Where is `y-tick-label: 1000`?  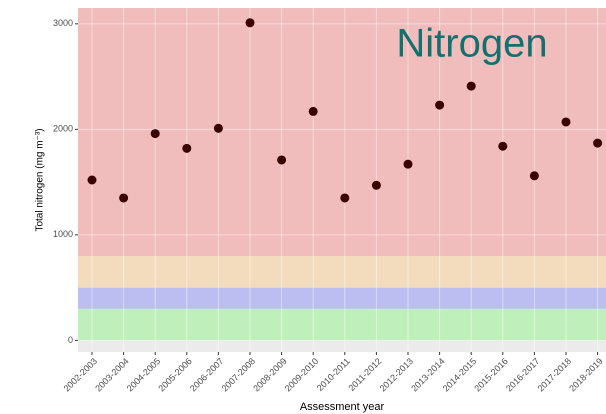 y-tick-label: 1000 is located at coordinates (63, 234).